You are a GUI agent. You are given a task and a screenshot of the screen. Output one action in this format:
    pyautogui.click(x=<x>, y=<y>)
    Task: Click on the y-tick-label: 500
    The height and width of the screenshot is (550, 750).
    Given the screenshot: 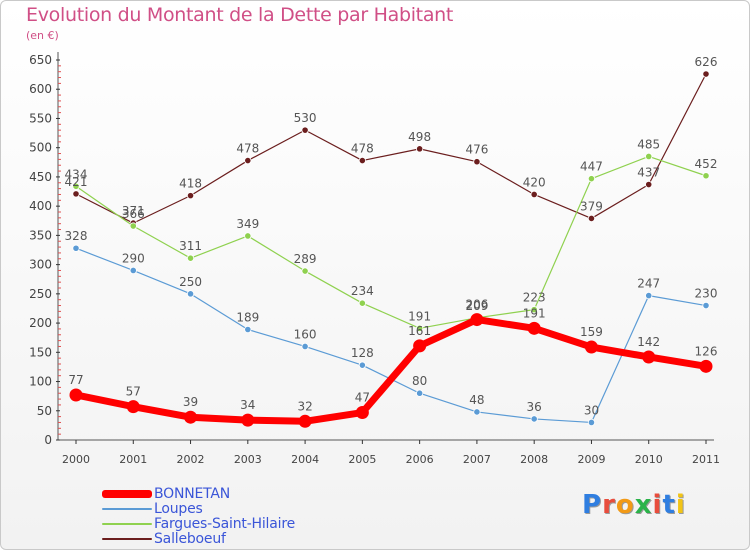 What is the action you would take?
    pyautogui.click(x=40, y=148)
    